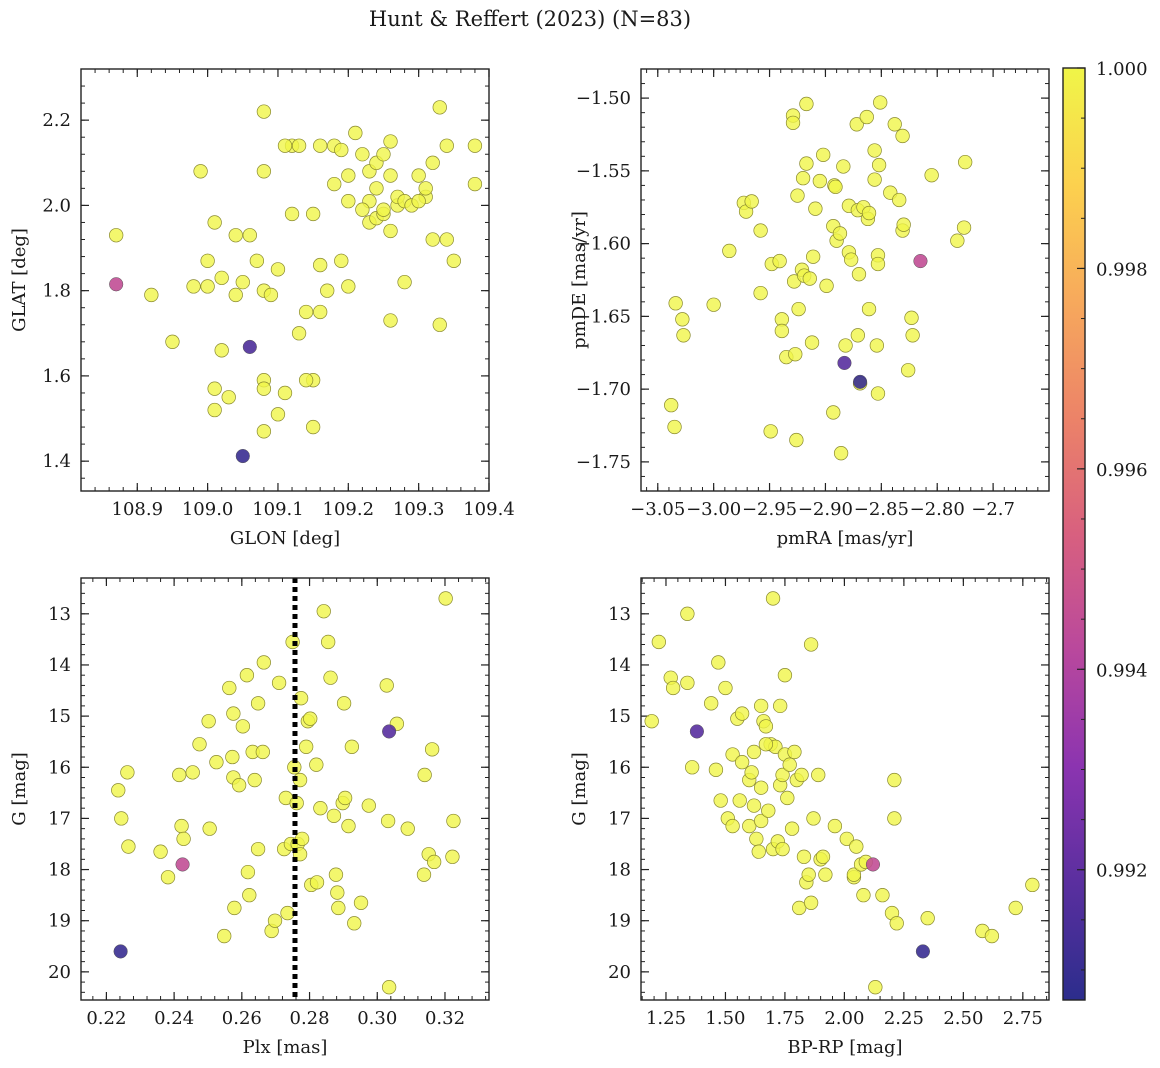 This screenshot has height=1068, width=1160. What do you see at coordinates (419, 509) in the screenshot?
I see `x-tick-label: 109.3` at bounding box center [419, 509].